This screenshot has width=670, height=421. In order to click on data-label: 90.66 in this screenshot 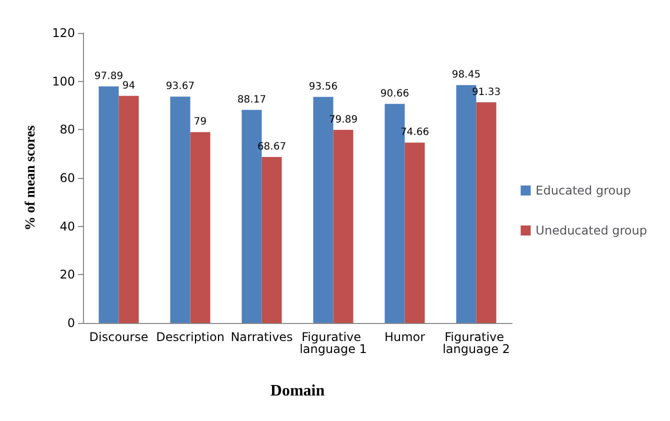, I will do `click(395, 94)`.